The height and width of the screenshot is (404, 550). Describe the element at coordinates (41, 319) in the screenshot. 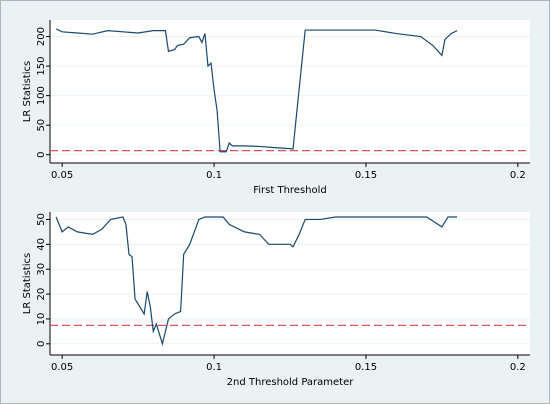

I see `y-tick-label: 10` at that location.